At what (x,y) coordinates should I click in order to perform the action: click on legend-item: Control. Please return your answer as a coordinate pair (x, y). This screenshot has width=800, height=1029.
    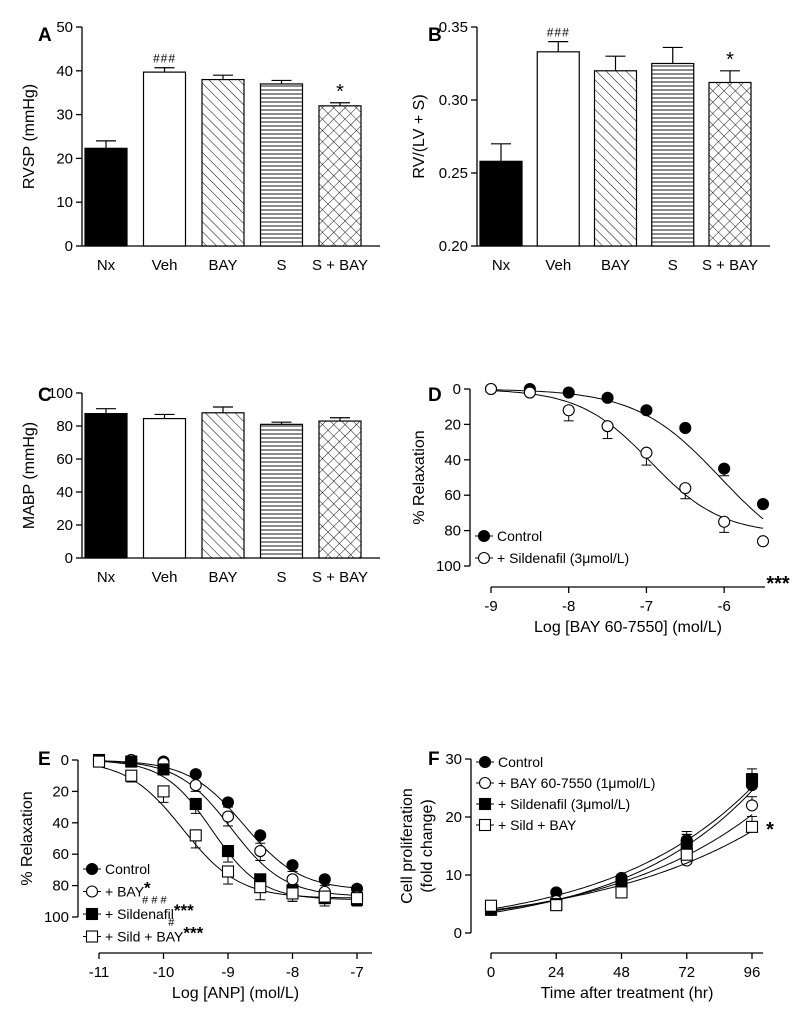
    Looking at the image, I should click on (116, 869).